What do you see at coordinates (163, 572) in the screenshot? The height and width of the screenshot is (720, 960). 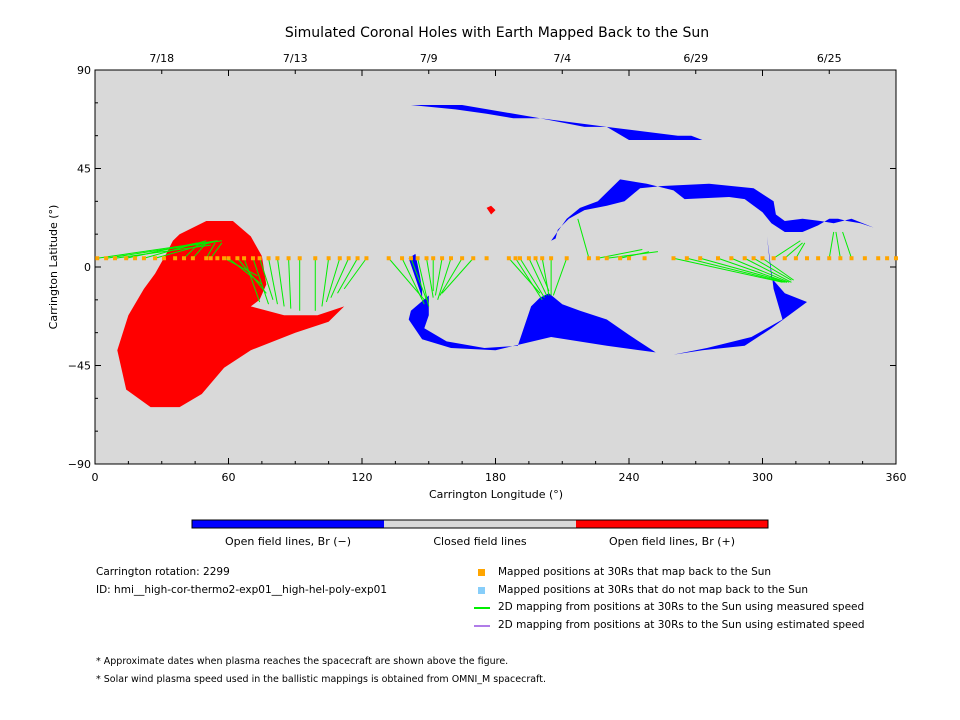 I see `carrington-rotation-text: Carrington rotation: 2299` at bounding box center [163, 572].